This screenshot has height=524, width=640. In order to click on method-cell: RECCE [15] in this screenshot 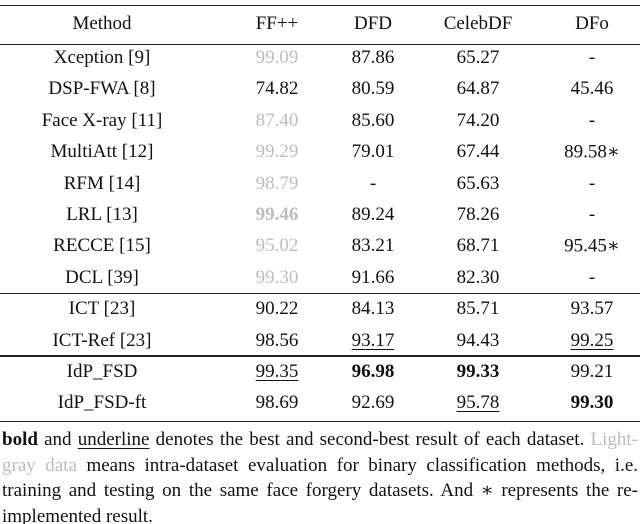, I will do `click(102, 246)`.